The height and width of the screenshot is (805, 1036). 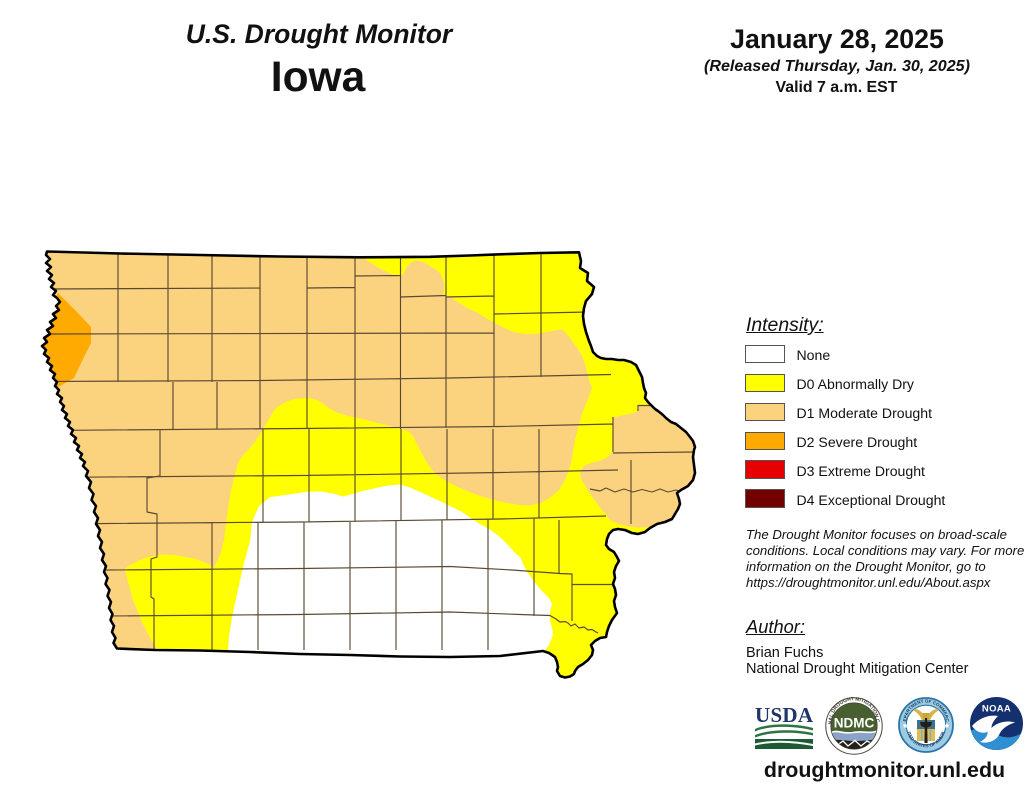 What do you see at coordinates (784, 715) in the screenshot?
I see `svg-text: USDA` at bounding box center [784, 715].